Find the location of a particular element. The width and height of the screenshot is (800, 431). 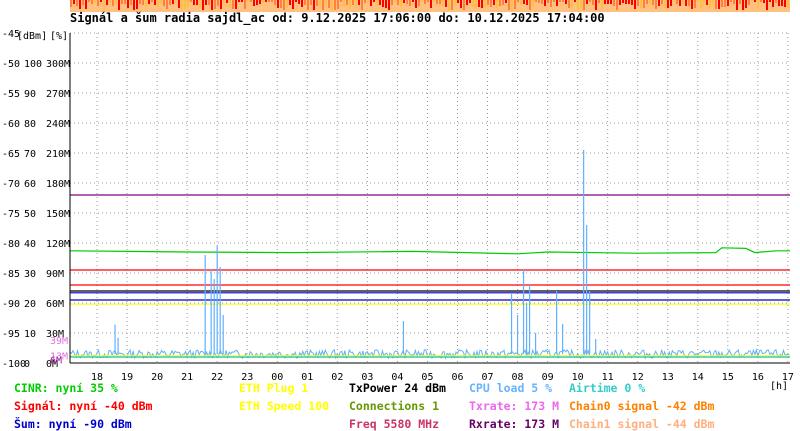

y-tick-rate: 210M is located at coordinates (58, 154).